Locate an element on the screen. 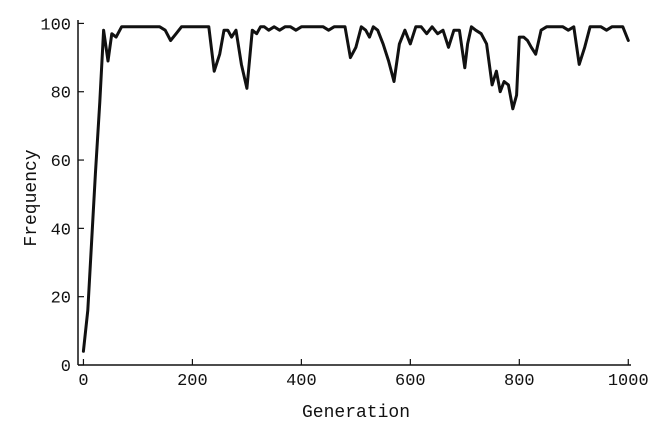 The width and height of the screenshot is (661, 431). x-tick-label-0: 0 is located at coordinates (83, 381).